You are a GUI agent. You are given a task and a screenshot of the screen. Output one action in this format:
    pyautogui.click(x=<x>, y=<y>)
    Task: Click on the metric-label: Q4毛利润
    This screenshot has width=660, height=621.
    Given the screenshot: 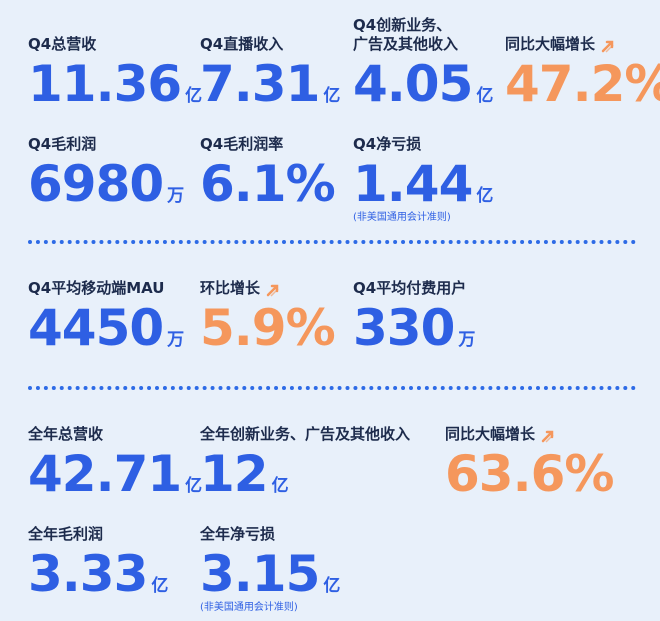 What is the action you would take?
    pyautogui.click(x=62, y=144)
    